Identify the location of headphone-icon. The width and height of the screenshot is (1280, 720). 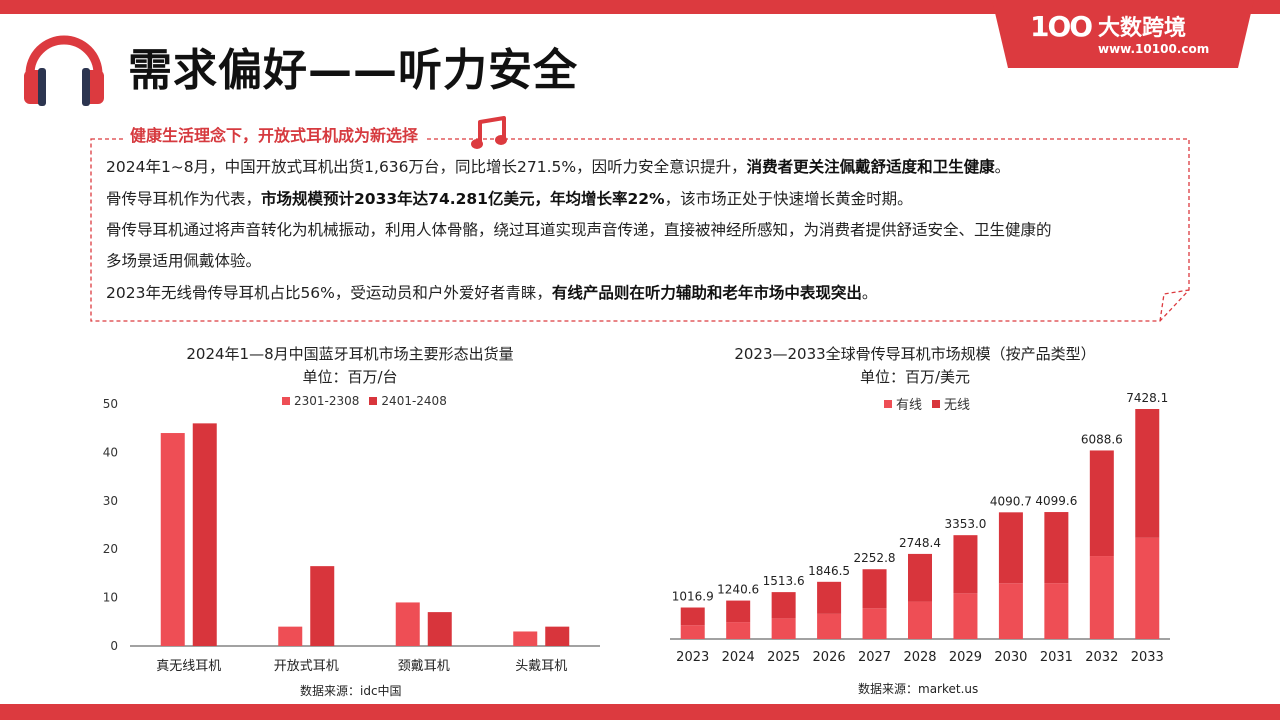
(64, 70).